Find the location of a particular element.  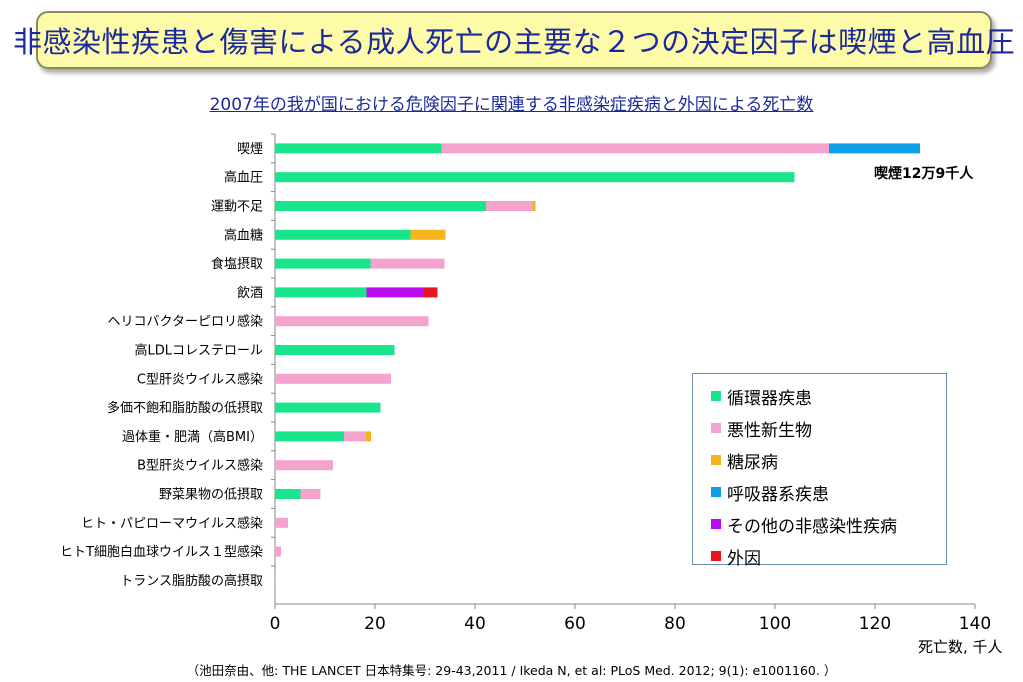

slide-title-box: 非感染性疾患と傷害による成人死亡の主要な２つの決定因子は喫煙と高血圧 is located at coordinates (514, 40).